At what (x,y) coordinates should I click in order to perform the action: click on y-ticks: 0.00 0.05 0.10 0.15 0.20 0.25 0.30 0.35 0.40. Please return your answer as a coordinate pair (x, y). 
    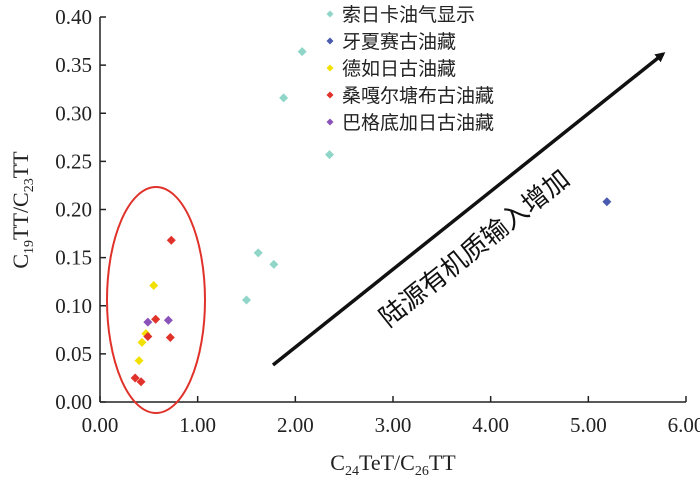
    Looking at the image, I should click on (80, 209).